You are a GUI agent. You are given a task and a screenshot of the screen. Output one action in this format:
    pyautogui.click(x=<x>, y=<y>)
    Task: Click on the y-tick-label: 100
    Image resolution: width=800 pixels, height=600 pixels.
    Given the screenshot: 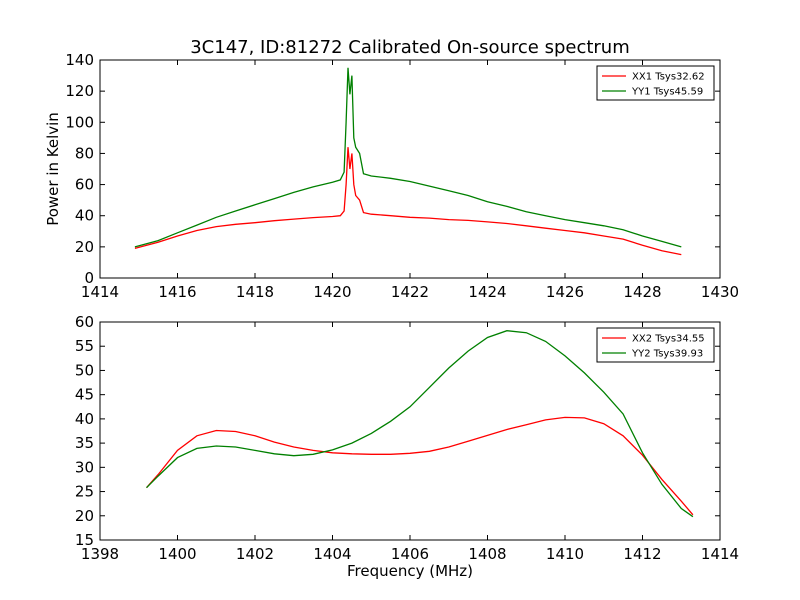 What is the action you would take?
    pyautogui.click(x=79, y=122)
    